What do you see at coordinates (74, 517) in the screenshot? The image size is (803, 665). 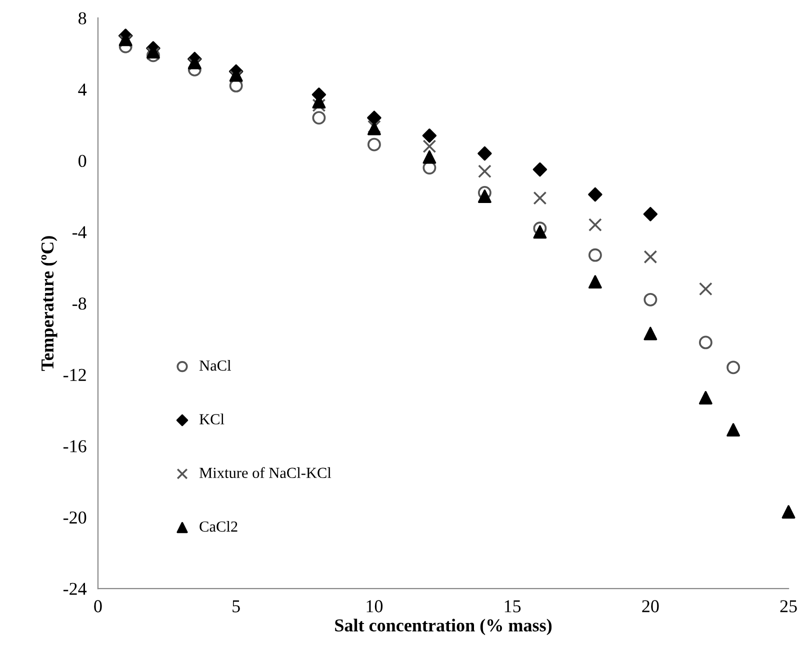 I see `y-tick-label: -20` at bounding box center [74, 517].